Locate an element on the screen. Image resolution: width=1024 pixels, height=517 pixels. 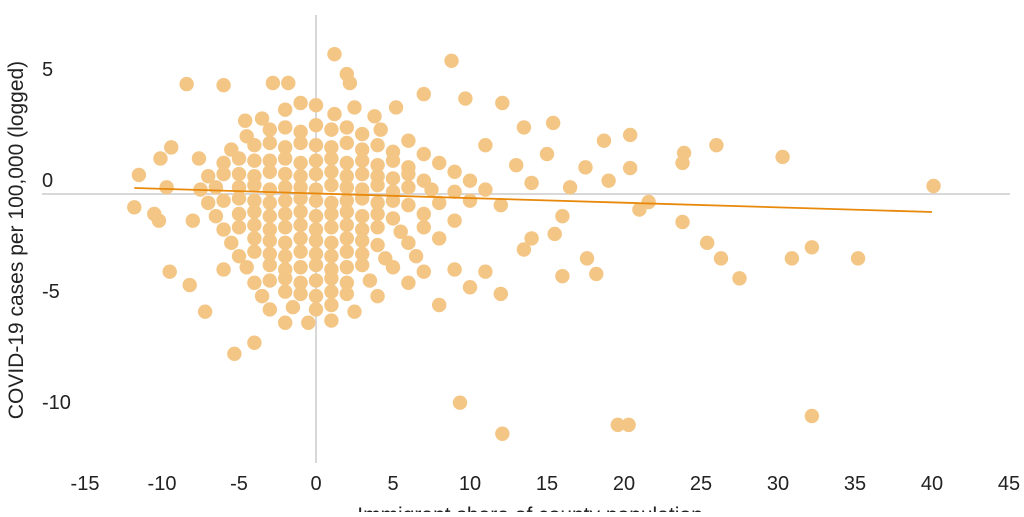
x-tick-label: 20 is located at coordinates (624, 484).